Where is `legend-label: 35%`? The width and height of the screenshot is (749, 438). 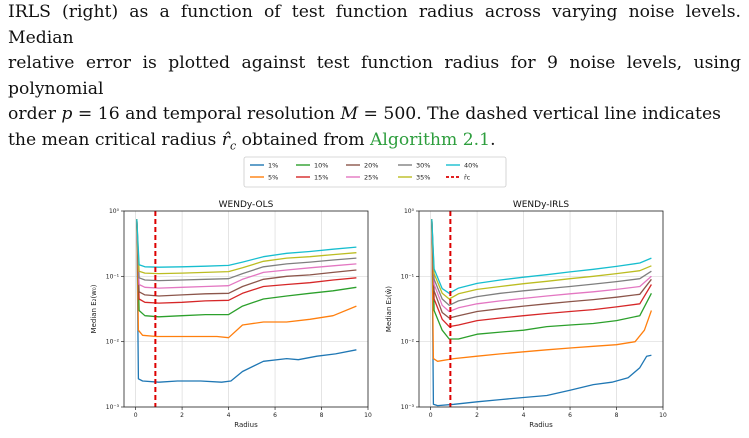 legend-label: 35% is located at coordinates (423, 177).